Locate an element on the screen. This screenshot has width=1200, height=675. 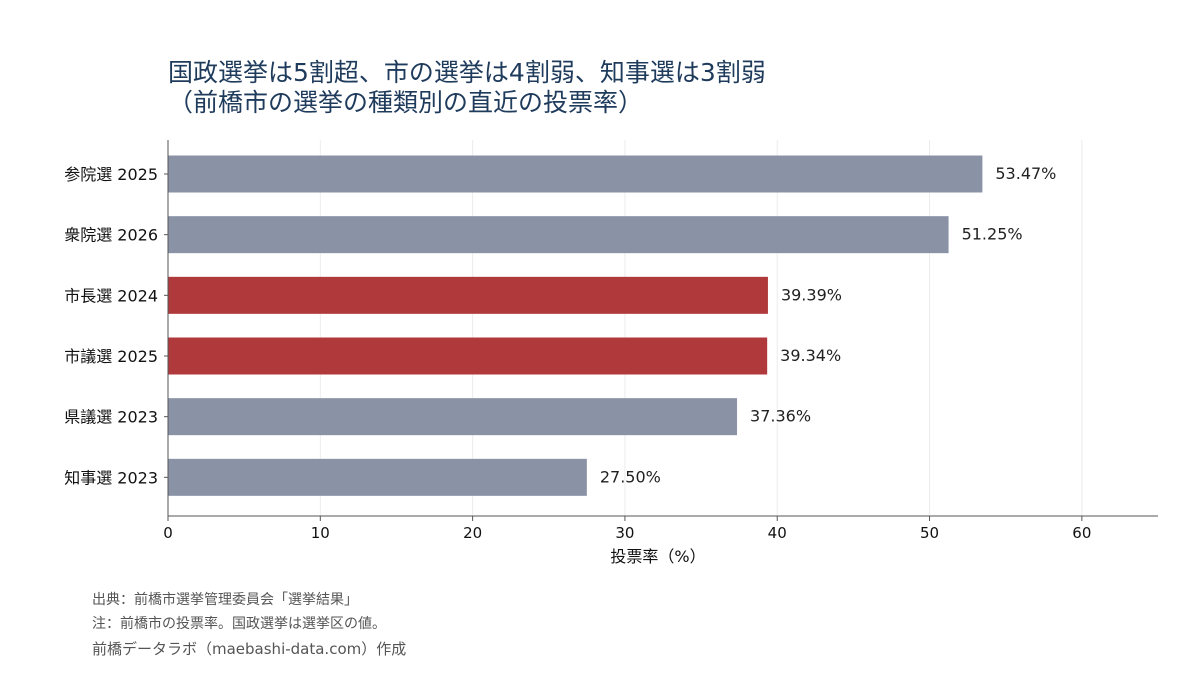
y-tick-label: 市議選 2025 is located at coordinates (111, 356).